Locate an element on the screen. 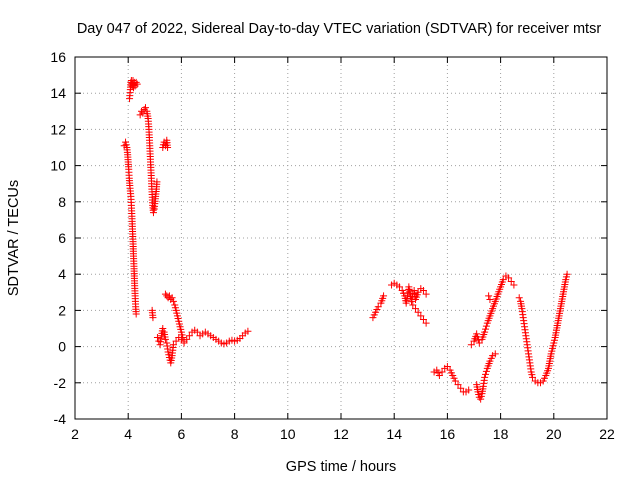  y-tick-label: 14 is located at coordinates (58, 93).